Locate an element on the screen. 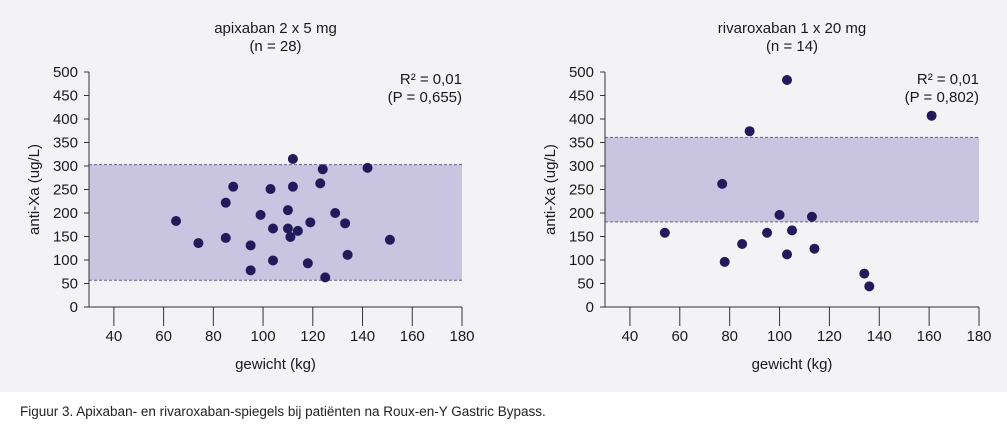  chart2-y-tick-label: 150 is located at coordinates (581, 237).